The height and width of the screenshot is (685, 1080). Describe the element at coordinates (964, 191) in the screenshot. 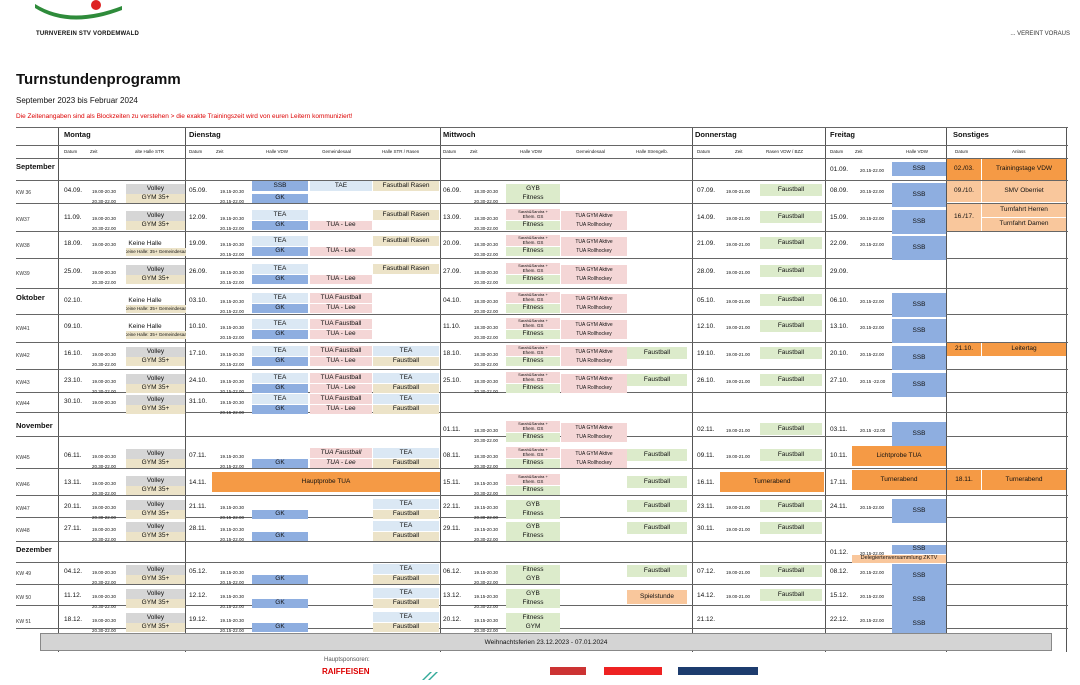

I see `event-date: 09./10.` at that location.